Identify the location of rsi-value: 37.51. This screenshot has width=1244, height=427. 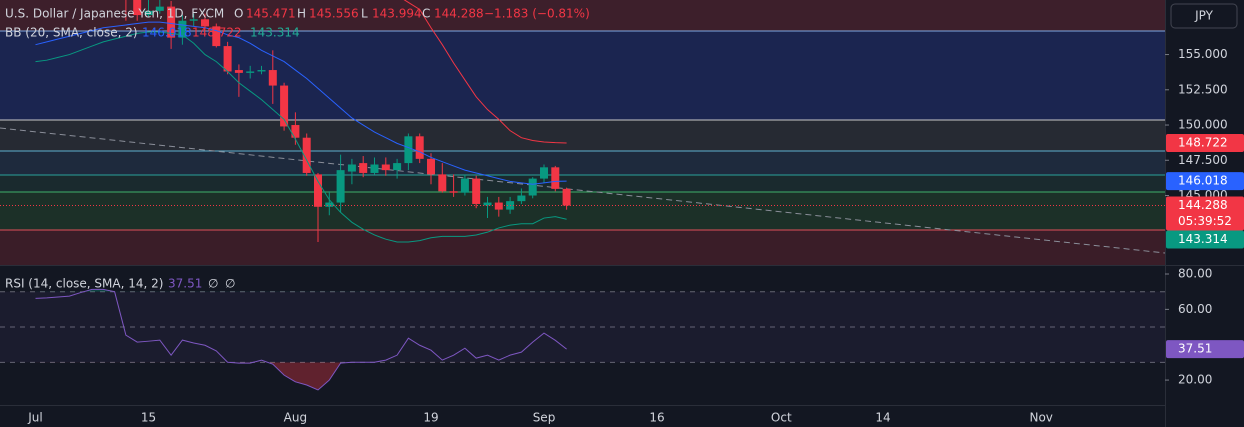
(185, 284).